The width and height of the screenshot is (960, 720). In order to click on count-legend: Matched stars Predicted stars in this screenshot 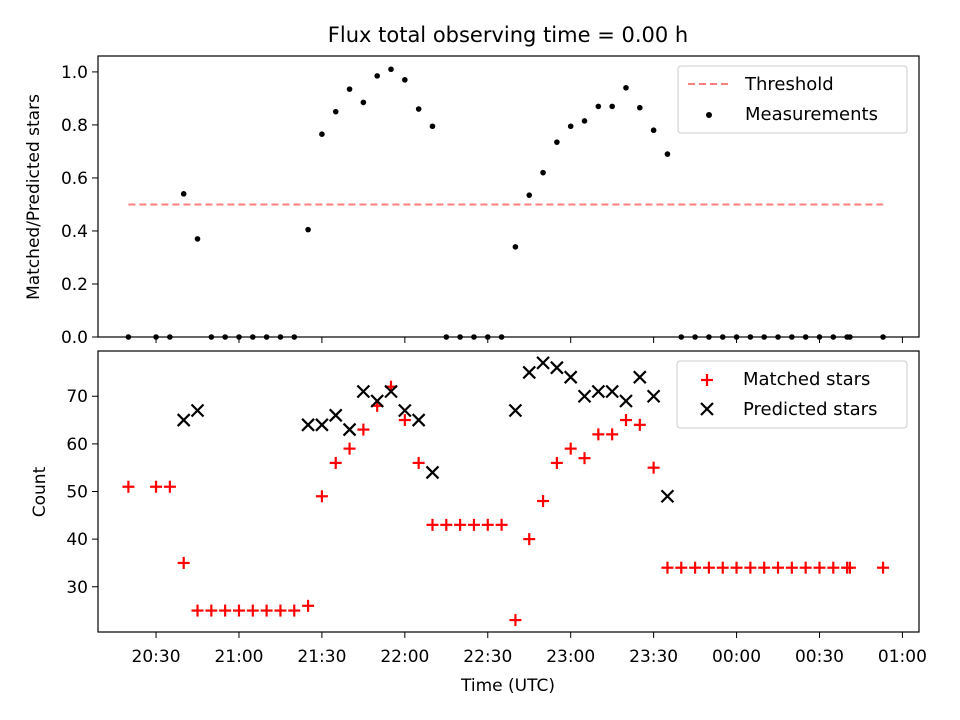, I will do `click(792, 394)`.